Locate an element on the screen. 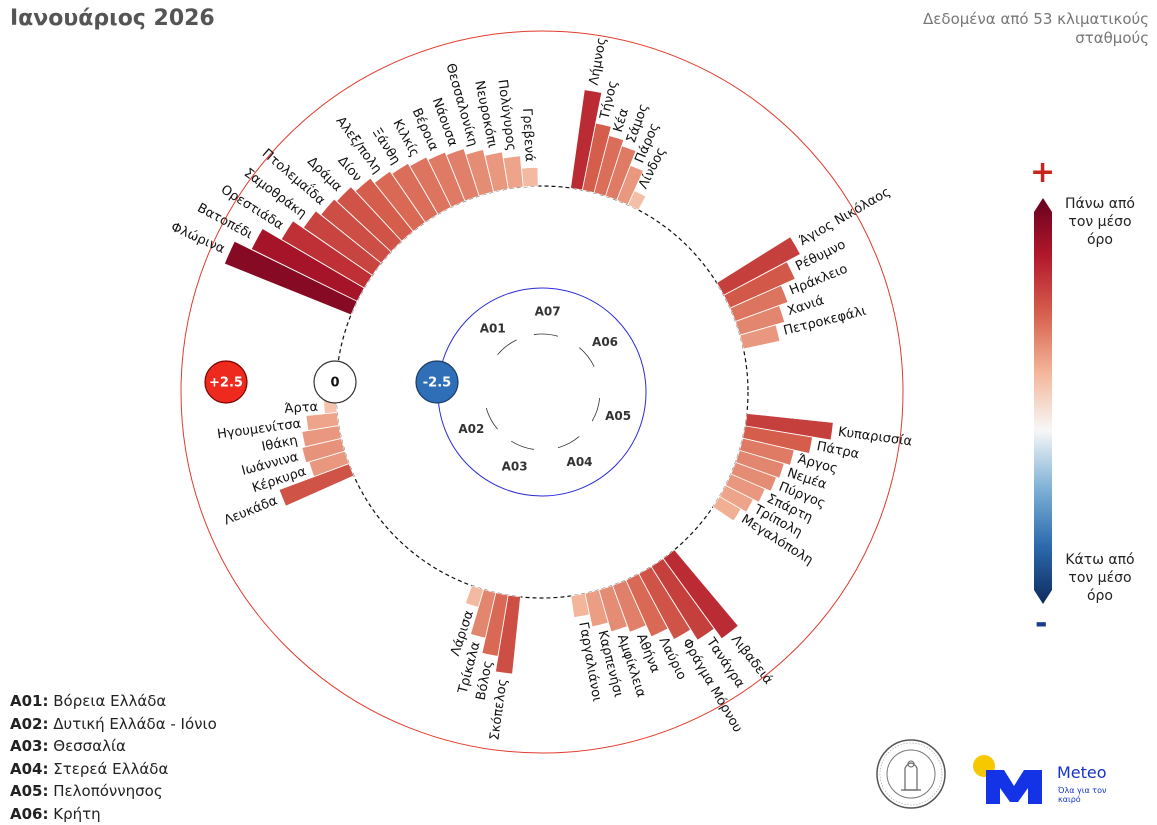 This screenshot has width=1157, height=825. colorbar-plus-sign: + is located at coordinates (1042, 172).